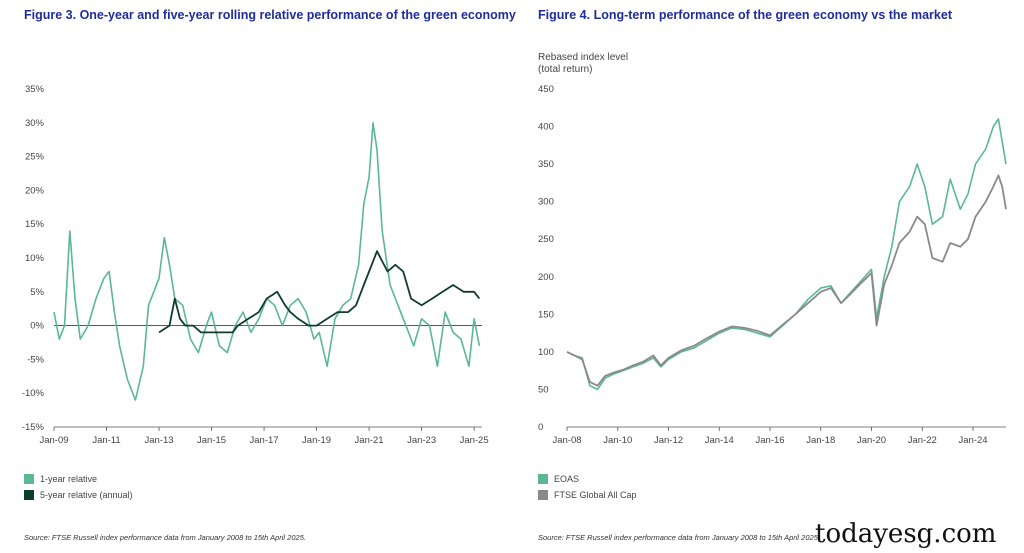 The width and height of the screenshot is (1024, 553). Describe the element at coordinates (546, 164) in the screenshot. I see `fig4-ytick-label: 350` at that location.